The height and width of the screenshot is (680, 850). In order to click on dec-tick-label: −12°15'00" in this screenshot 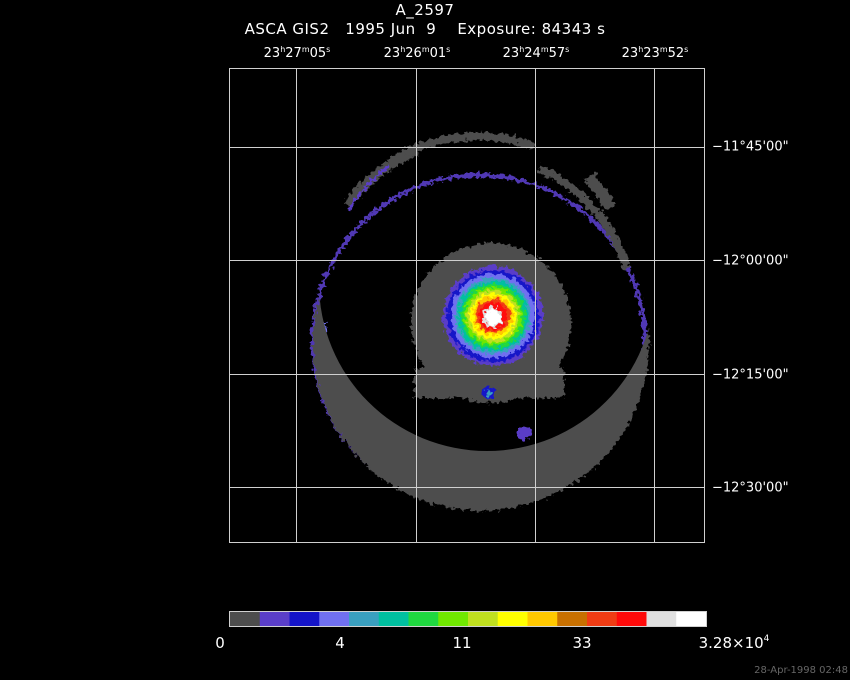, I will do `click(750, 375)`.